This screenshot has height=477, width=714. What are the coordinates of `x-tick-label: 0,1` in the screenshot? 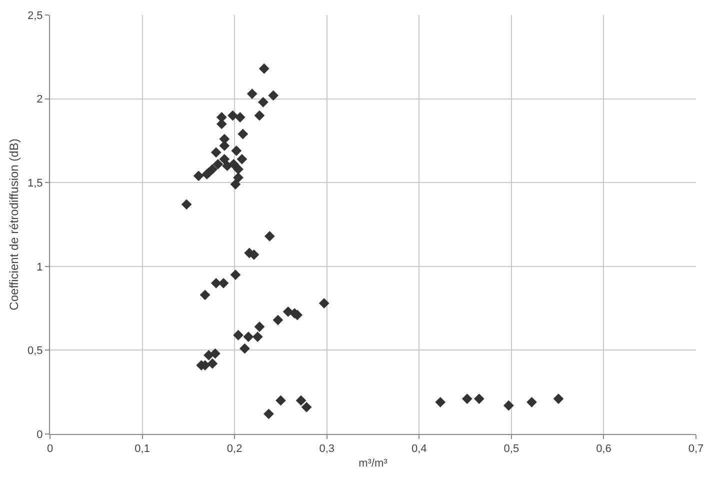 It's located at (142, 449).